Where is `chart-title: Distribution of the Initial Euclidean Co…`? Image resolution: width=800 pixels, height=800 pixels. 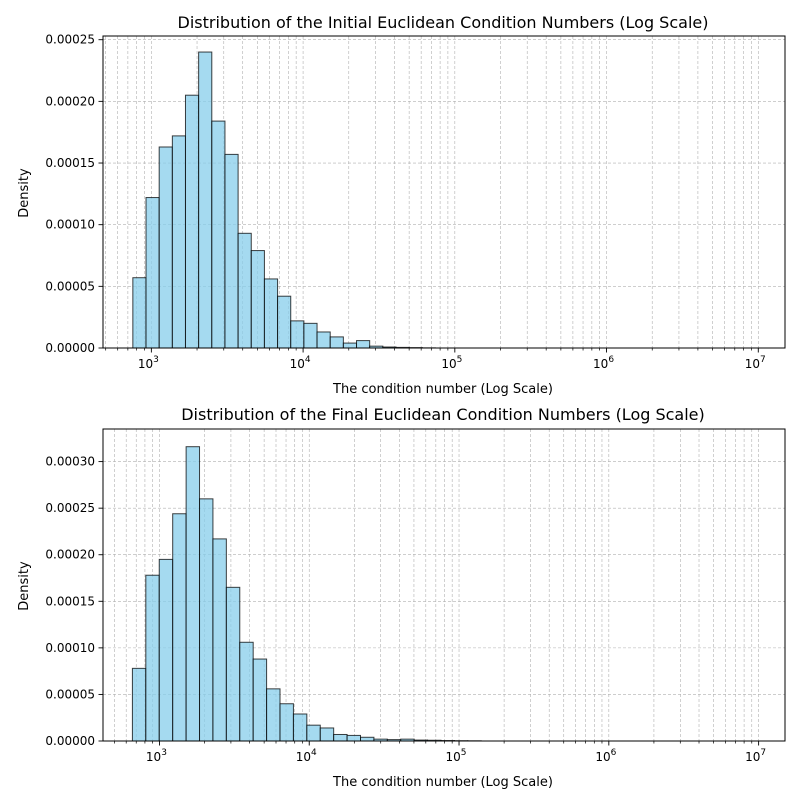
chart-title: Distribution of the Initial Euclidean Co… is located at coordinates (443, 22).